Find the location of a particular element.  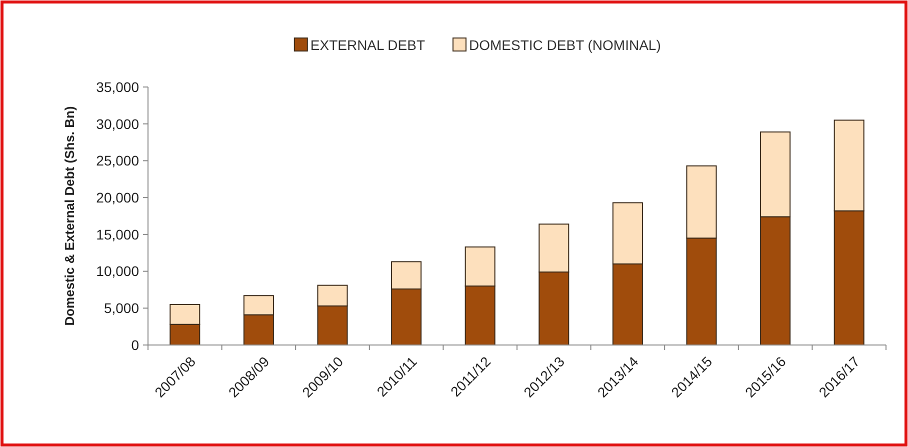

y-tick-label: 15,000 is located at coordinates (118, 234).